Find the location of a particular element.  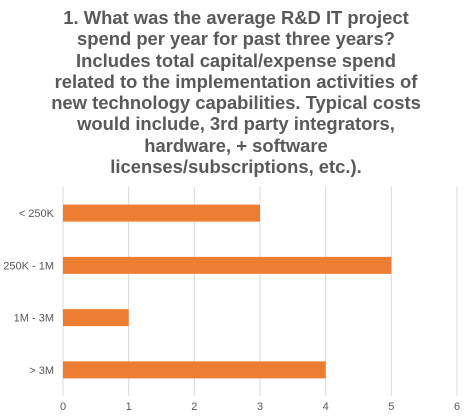

x-tick-label: 1 is located at coordinates (129, 407).